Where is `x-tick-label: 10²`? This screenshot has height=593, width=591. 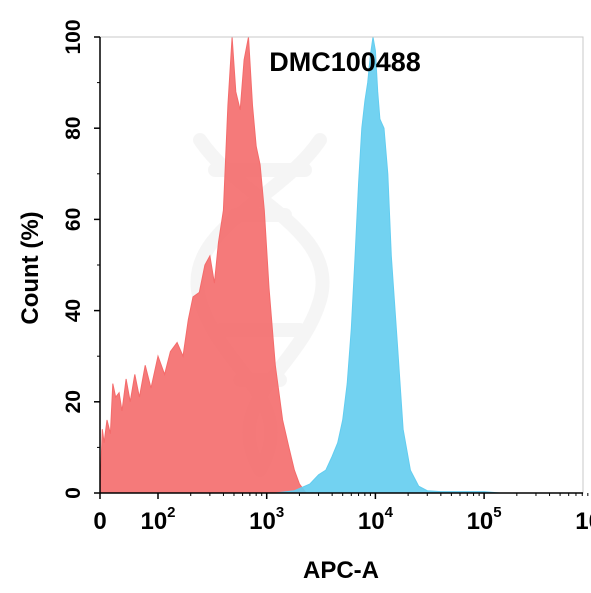 x-tick-label: 10² is located at coordinates (157, 519).